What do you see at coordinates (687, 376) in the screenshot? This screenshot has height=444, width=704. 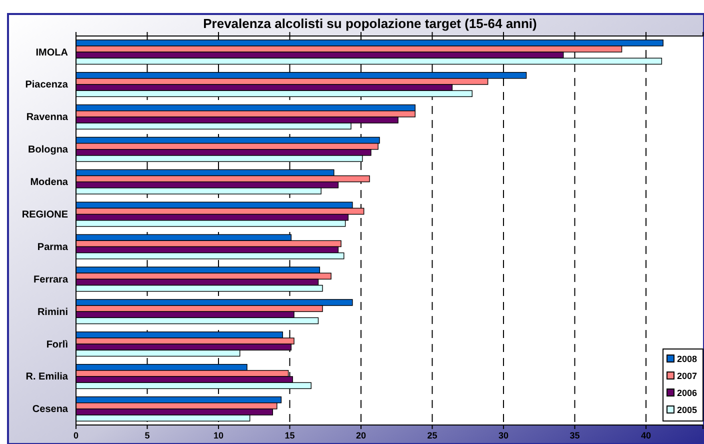 I see `legend-label: 2007` at bounding box center [687, 376].